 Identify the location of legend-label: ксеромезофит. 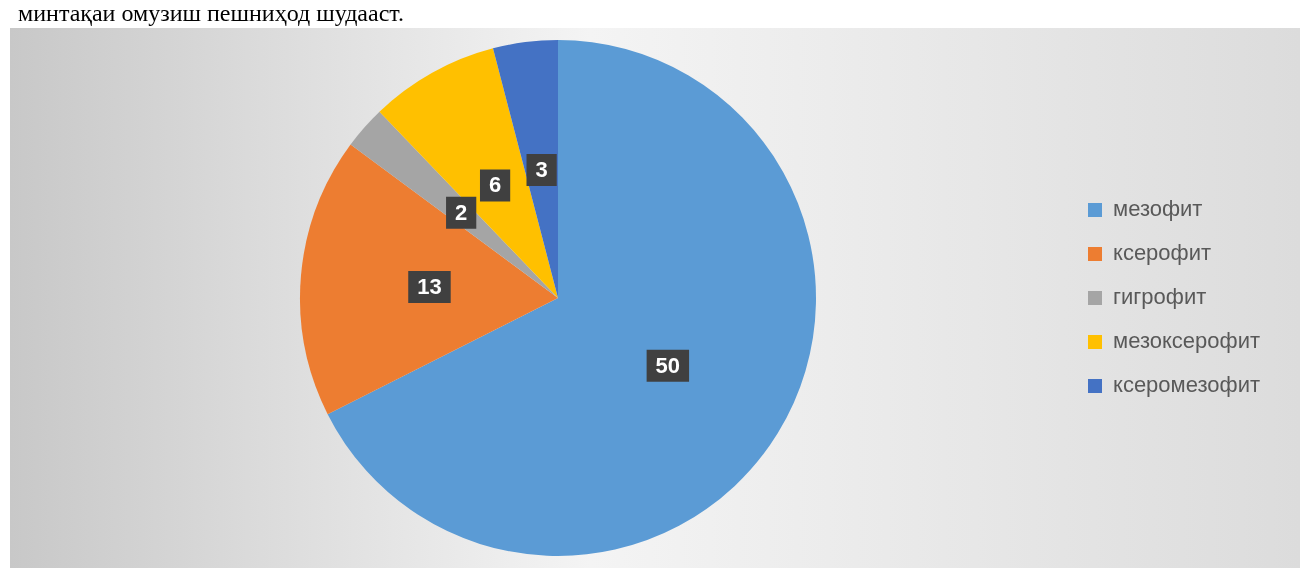
(1186, 385).